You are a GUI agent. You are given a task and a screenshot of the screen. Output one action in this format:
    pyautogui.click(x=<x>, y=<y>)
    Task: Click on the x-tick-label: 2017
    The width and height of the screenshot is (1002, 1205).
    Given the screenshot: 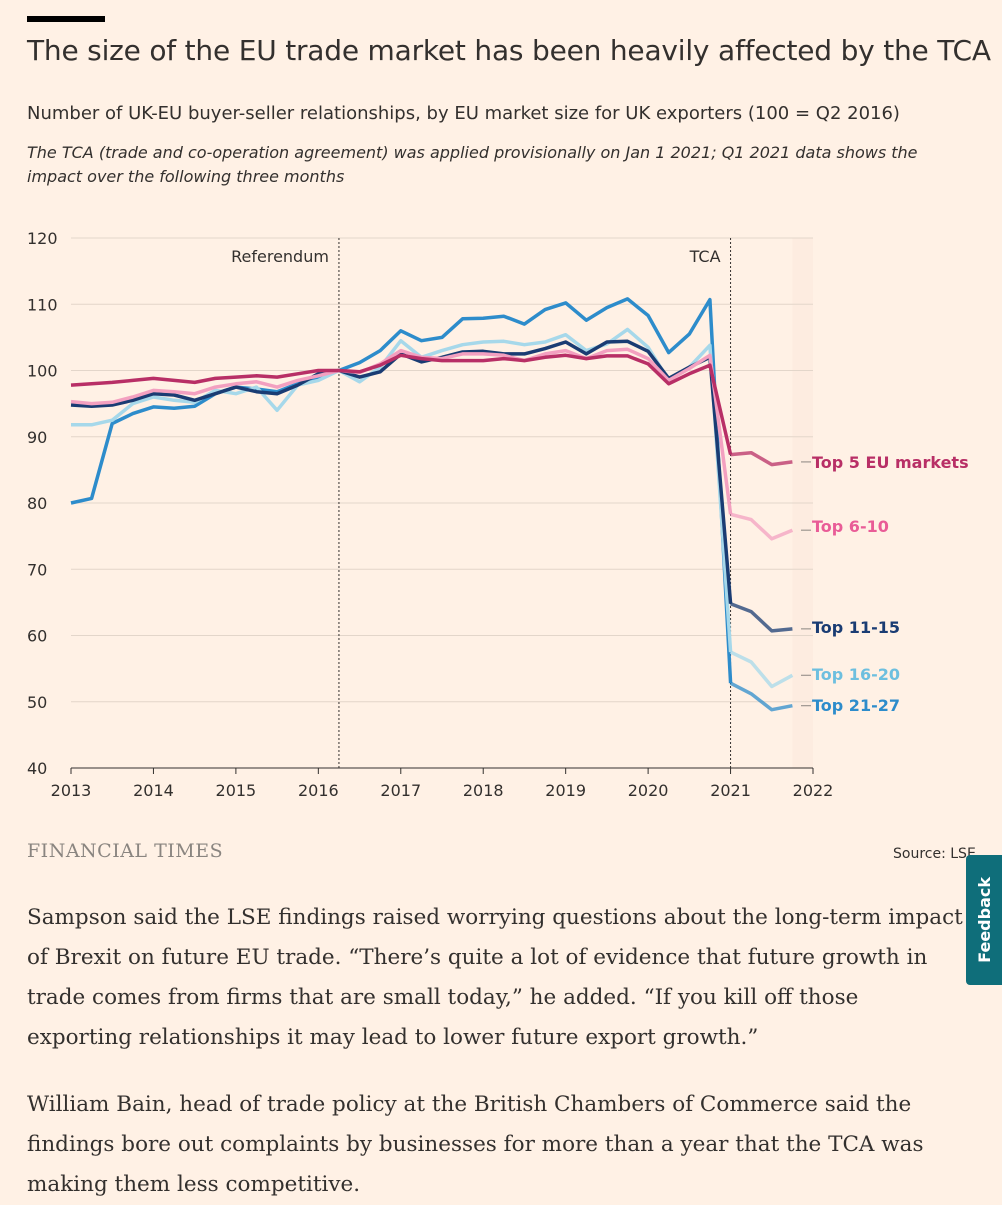 What is the action you would take?
    pyautogui.click(x=400, y=790)
    